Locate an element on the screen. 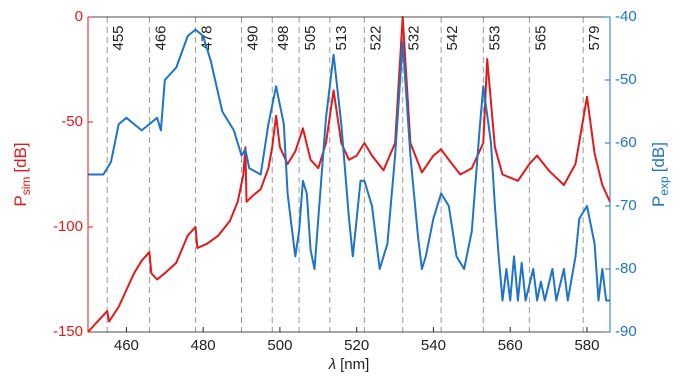  y2-tick-label: -50 is located at coordinates (626, 79).